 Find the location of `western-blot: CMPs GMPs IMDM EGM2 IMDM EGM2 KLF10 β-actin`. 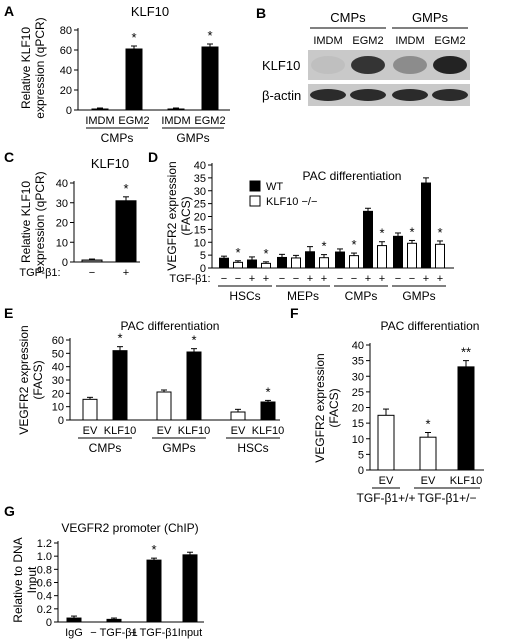

western-blot: CMPs GMPs IMDM EGM2 IMDM EGM2 KLF10 β-actin is located at coordinates (366, 58).